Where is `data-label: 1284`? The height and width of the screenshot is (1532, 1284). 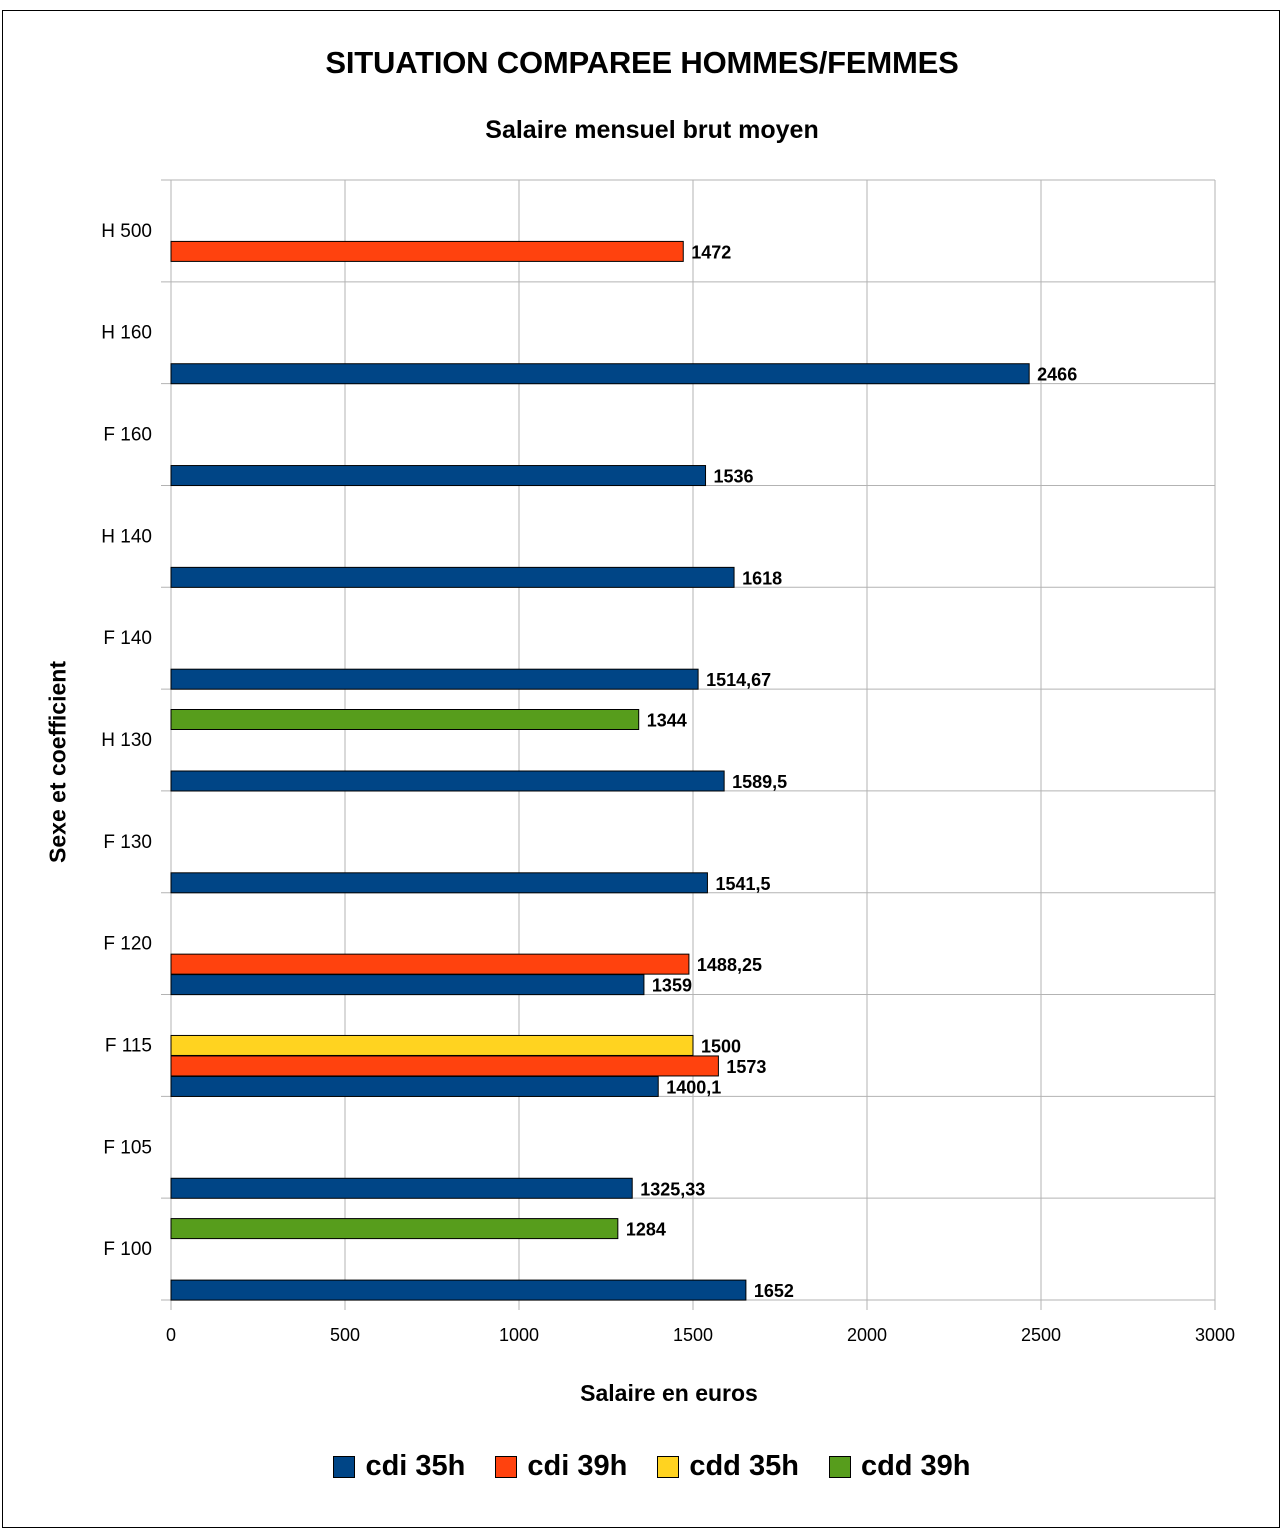 data-label: 1284 is located at coordinates (646, 1230).